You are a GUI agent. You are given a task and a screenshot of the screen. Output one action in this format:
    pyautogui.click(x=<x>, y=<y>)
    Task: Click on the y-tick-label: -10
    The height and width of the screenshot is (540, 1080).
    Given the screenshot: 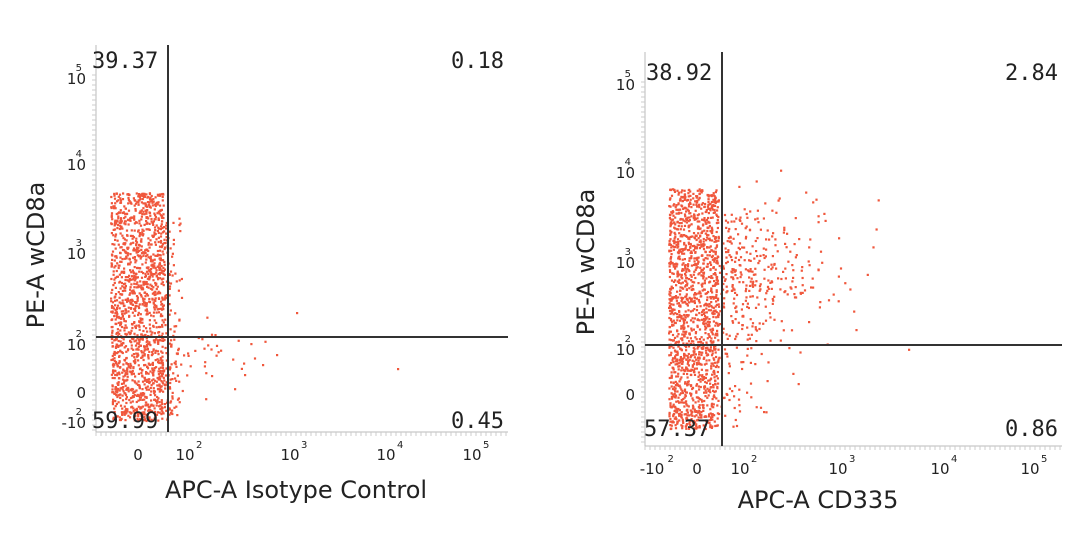 What is the action you would take?
    pyautogui.click(x=74, y=423)
    